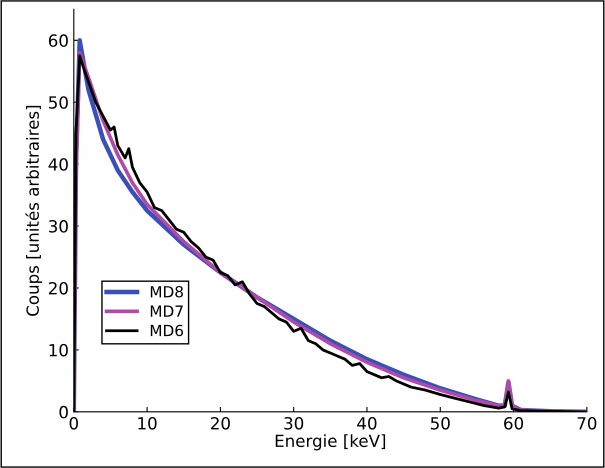  Describe the element at coordinates (58, 226) in the screenshot. I see `y-tick-label: 30` at that location.